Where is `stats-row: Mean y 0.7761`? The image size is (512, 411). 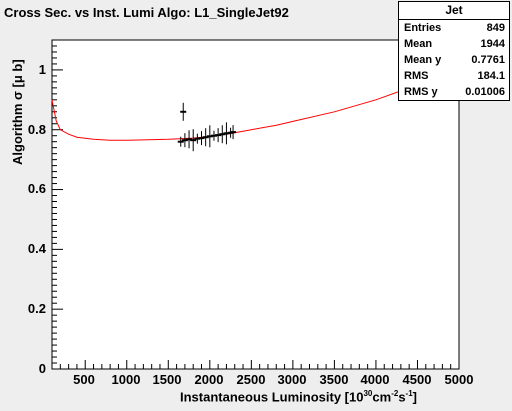
stats-row: Mean y 0.7761 is located at coordinates (454, 60).